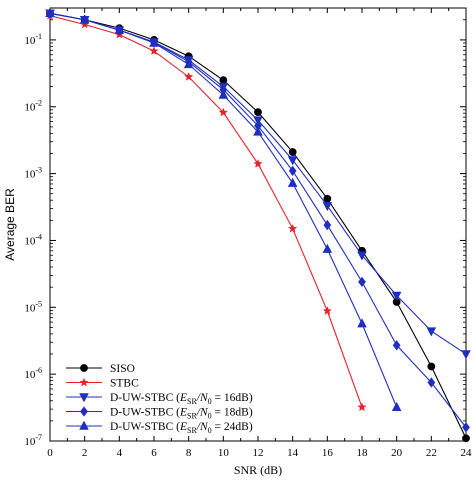 The image size is (474, 482). I want to click on x-tick-label: 8, so click(189, 453).